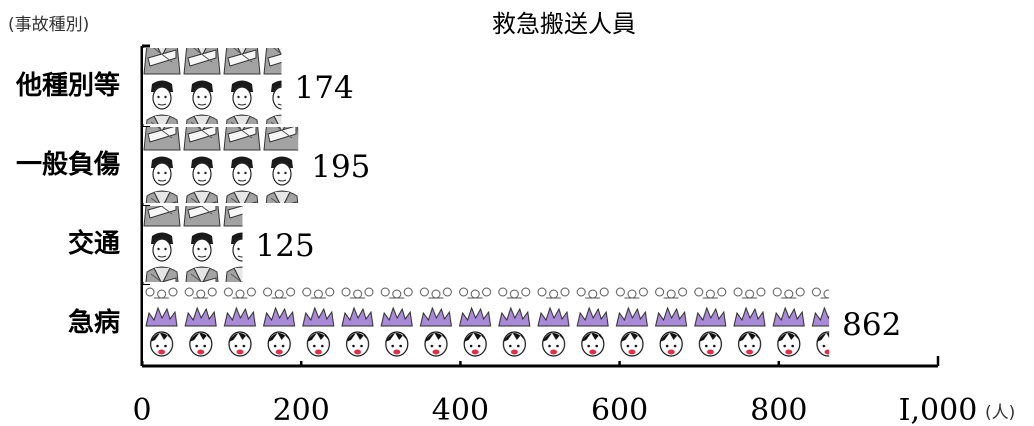 The width and height of the screenshot is (1034, 426). What do you see at coordinates (285, 246) in the screenshot?
I see `data-label: 125` at bounding box center [285, 246].